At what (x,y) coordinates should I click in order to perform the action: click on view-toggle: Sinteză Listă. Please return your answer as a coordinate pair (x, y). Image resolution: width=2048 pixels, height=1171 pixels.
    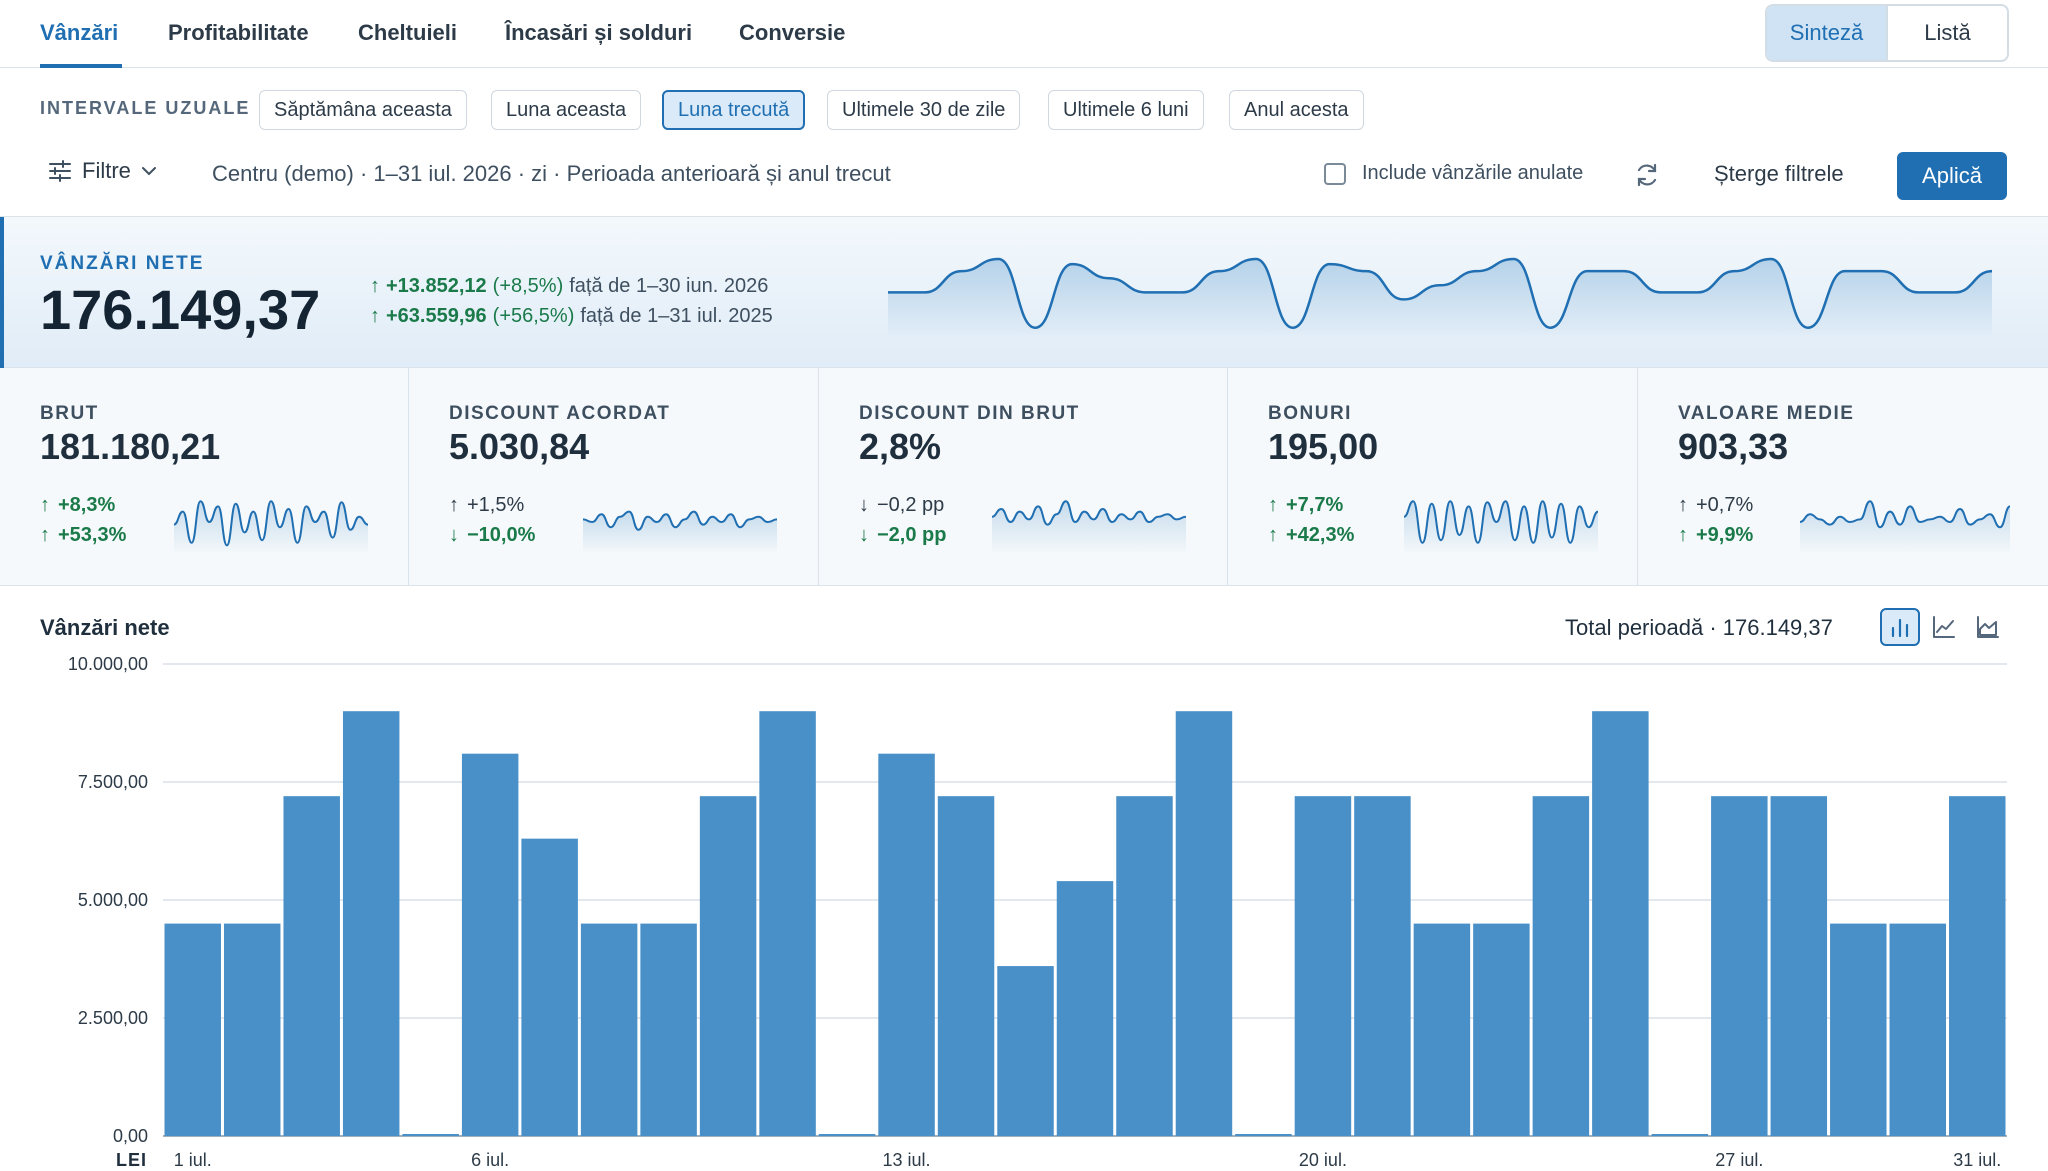
    Looking at the image, I should click on (1887, 33).